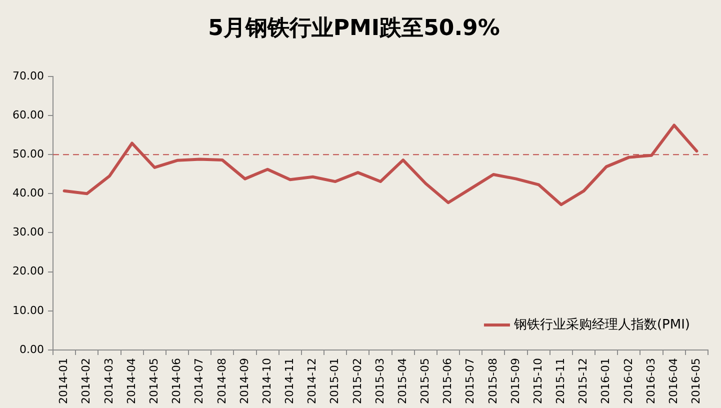 This screenshot has width=721, height=408. Describe the element at coordinates (447, 381) in the screenshot. I see `x-tick-label: 2015-06` at that location.